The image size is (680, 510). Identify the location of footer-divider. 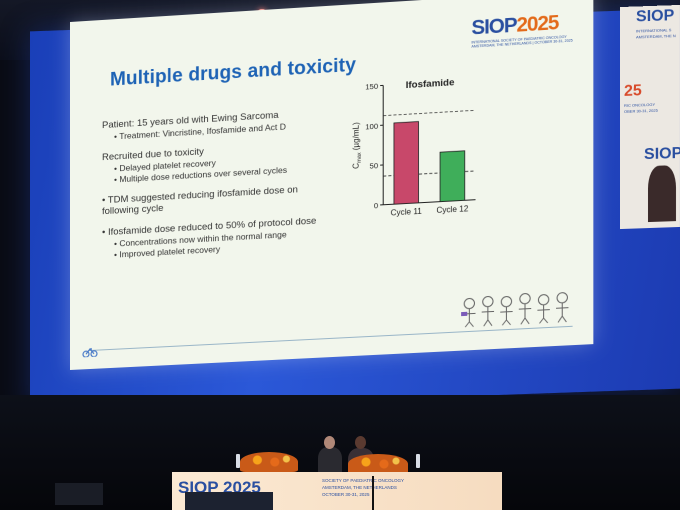
(330, 338).